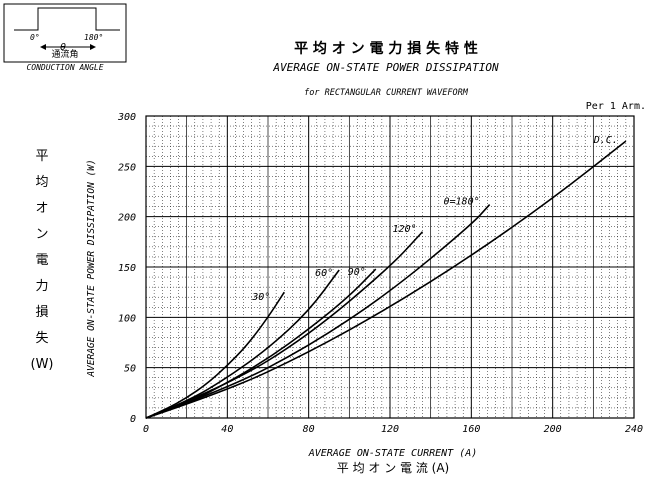  What do you see at coordinates (63, 47) in the screenshot?
I see `inset-theta-symbol: θ` at bounding box center [63, 47].